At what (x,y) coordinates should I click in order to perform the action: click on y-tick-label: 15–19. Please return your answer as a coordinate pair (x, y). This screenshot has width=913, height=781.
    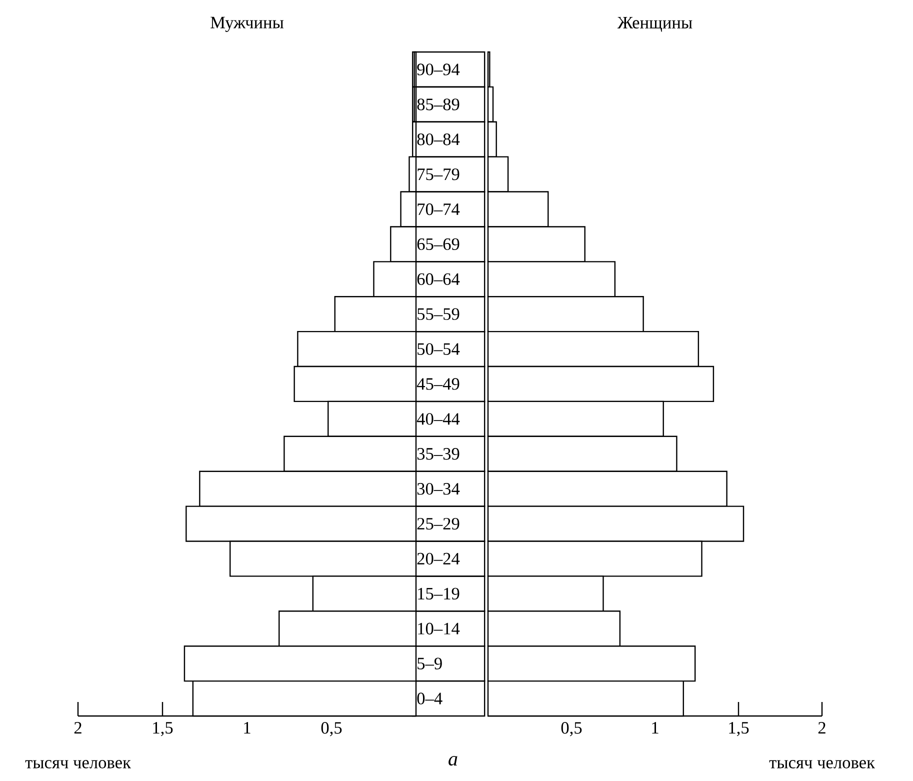
    Looking at the image, I should click on (439, 594).